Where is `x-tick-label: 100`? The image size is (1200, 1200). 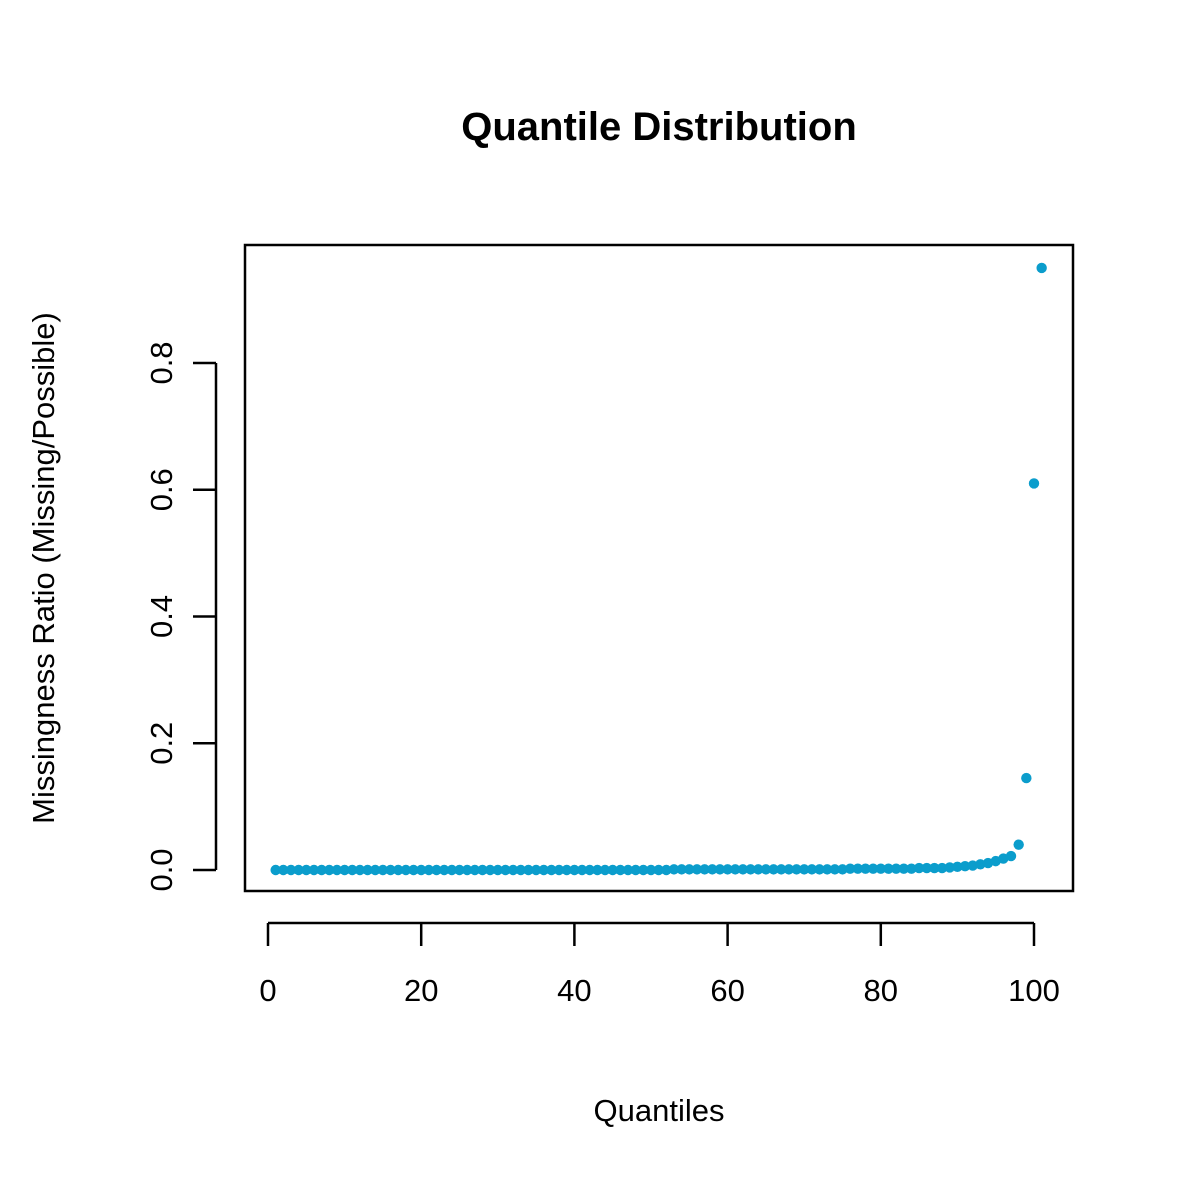
x-tick-label: 100 is located at coordinates (1034, 990).